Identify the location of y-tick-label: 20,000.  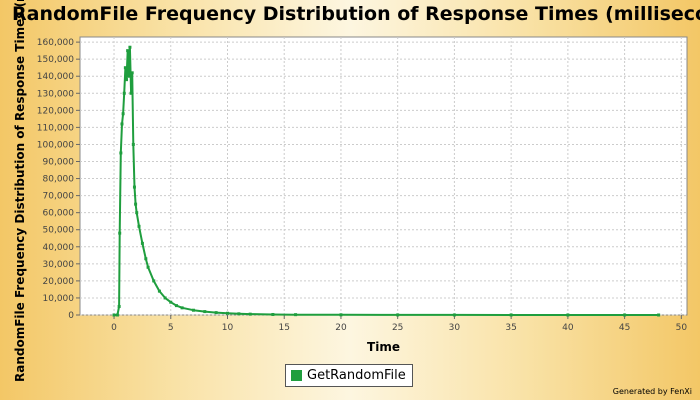
(59, 282).